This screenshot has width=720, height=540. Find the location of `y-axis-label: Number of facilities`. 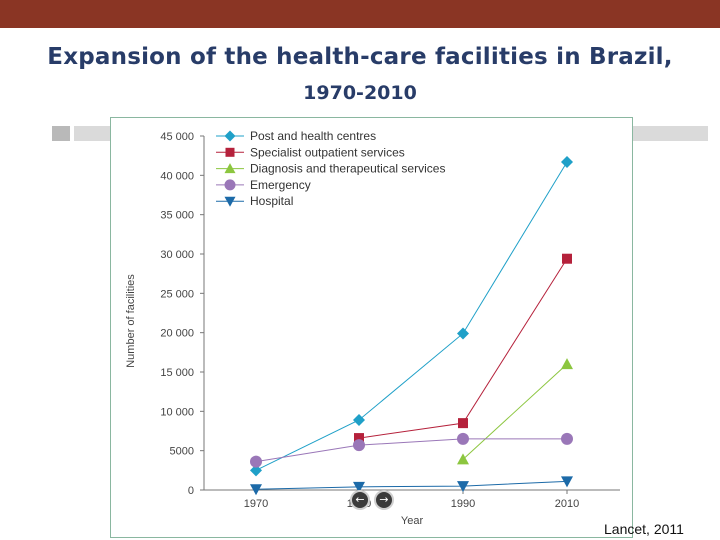

y-axis-label: Number of facilities is located at coordinates (131, 321).